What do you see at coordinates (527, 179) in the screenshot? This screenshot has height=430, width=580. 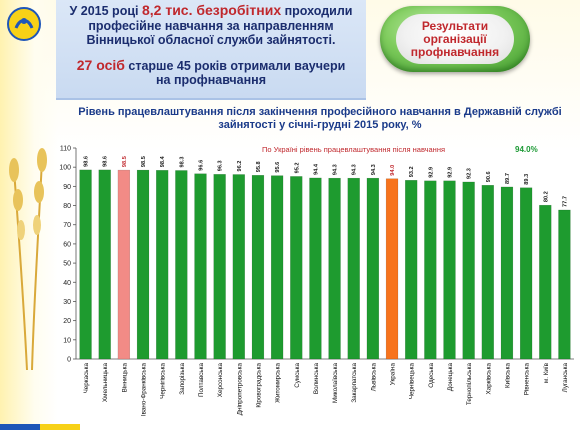 I see `bar-value-label: 89.3` at bounding box center [527, 179].